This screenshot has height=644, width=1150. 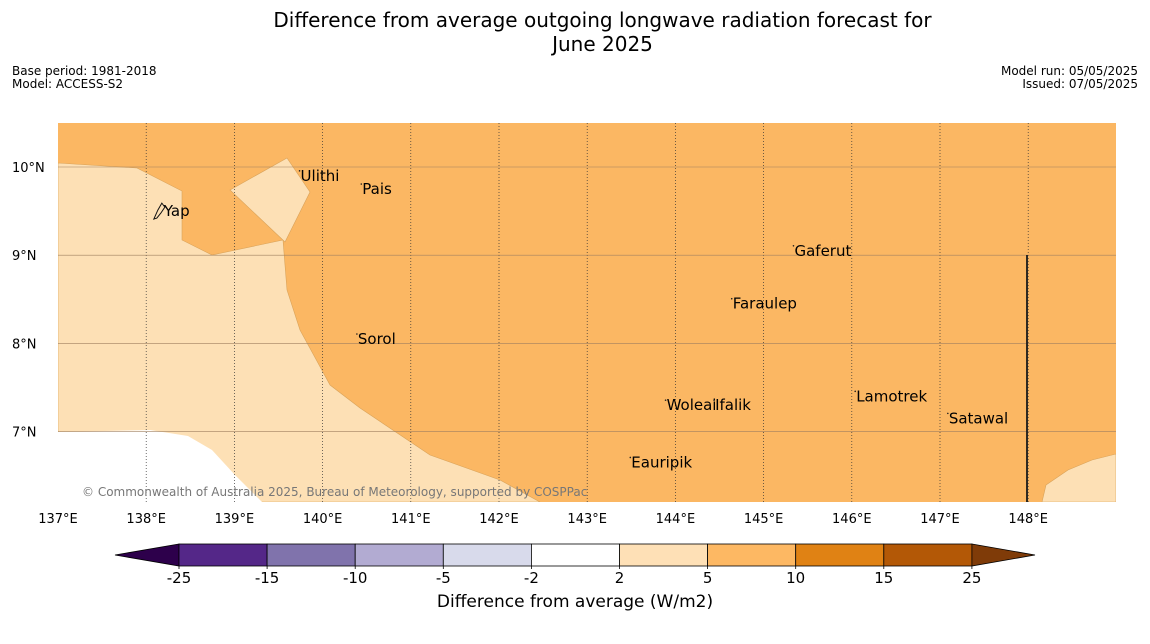 I want to click on place-label: Yap, so click(x=176, y=211).